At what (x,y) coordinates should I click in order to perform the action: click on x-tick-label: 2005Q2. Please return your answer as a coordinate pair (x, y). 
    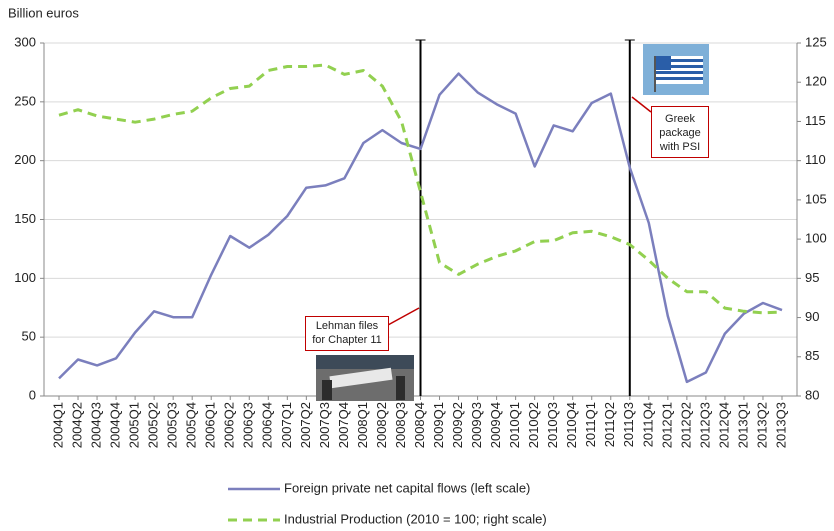
    Looking at the image, I should click on (153, 425).